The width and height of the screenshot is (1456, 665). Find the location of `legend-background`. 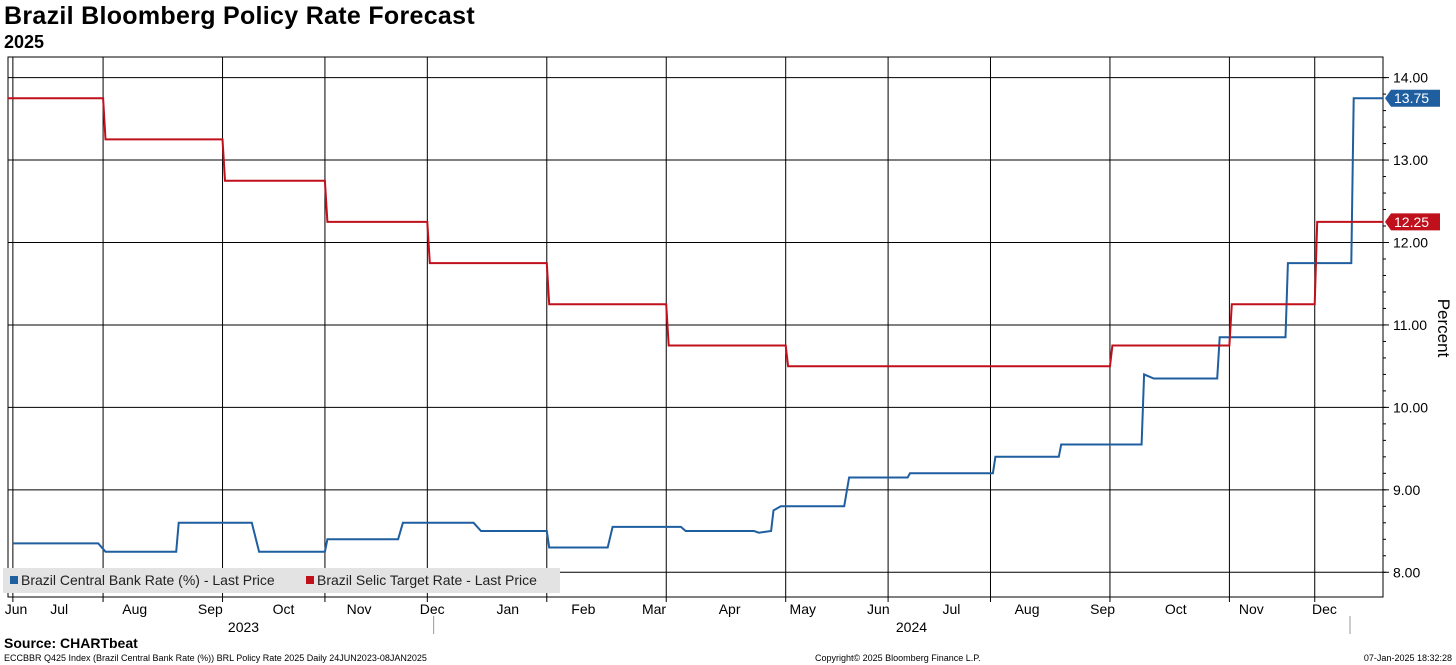

legend-background is located at coordinates (281, 580).